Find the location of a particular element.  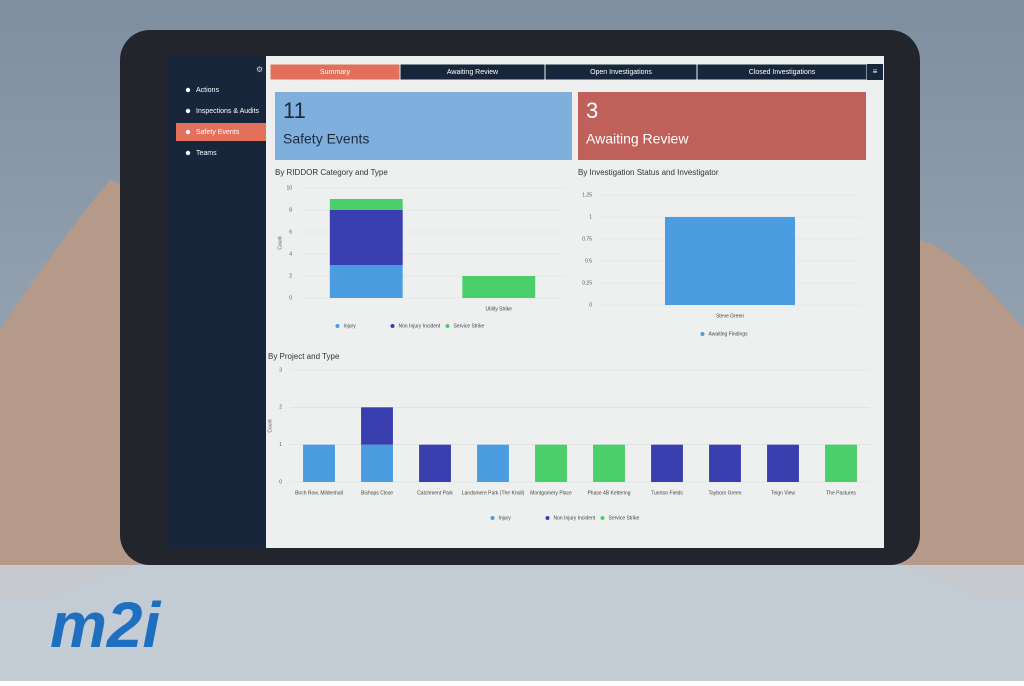

chart-title: By Investigation Status and Investigator is located at coordinates (648, 172).